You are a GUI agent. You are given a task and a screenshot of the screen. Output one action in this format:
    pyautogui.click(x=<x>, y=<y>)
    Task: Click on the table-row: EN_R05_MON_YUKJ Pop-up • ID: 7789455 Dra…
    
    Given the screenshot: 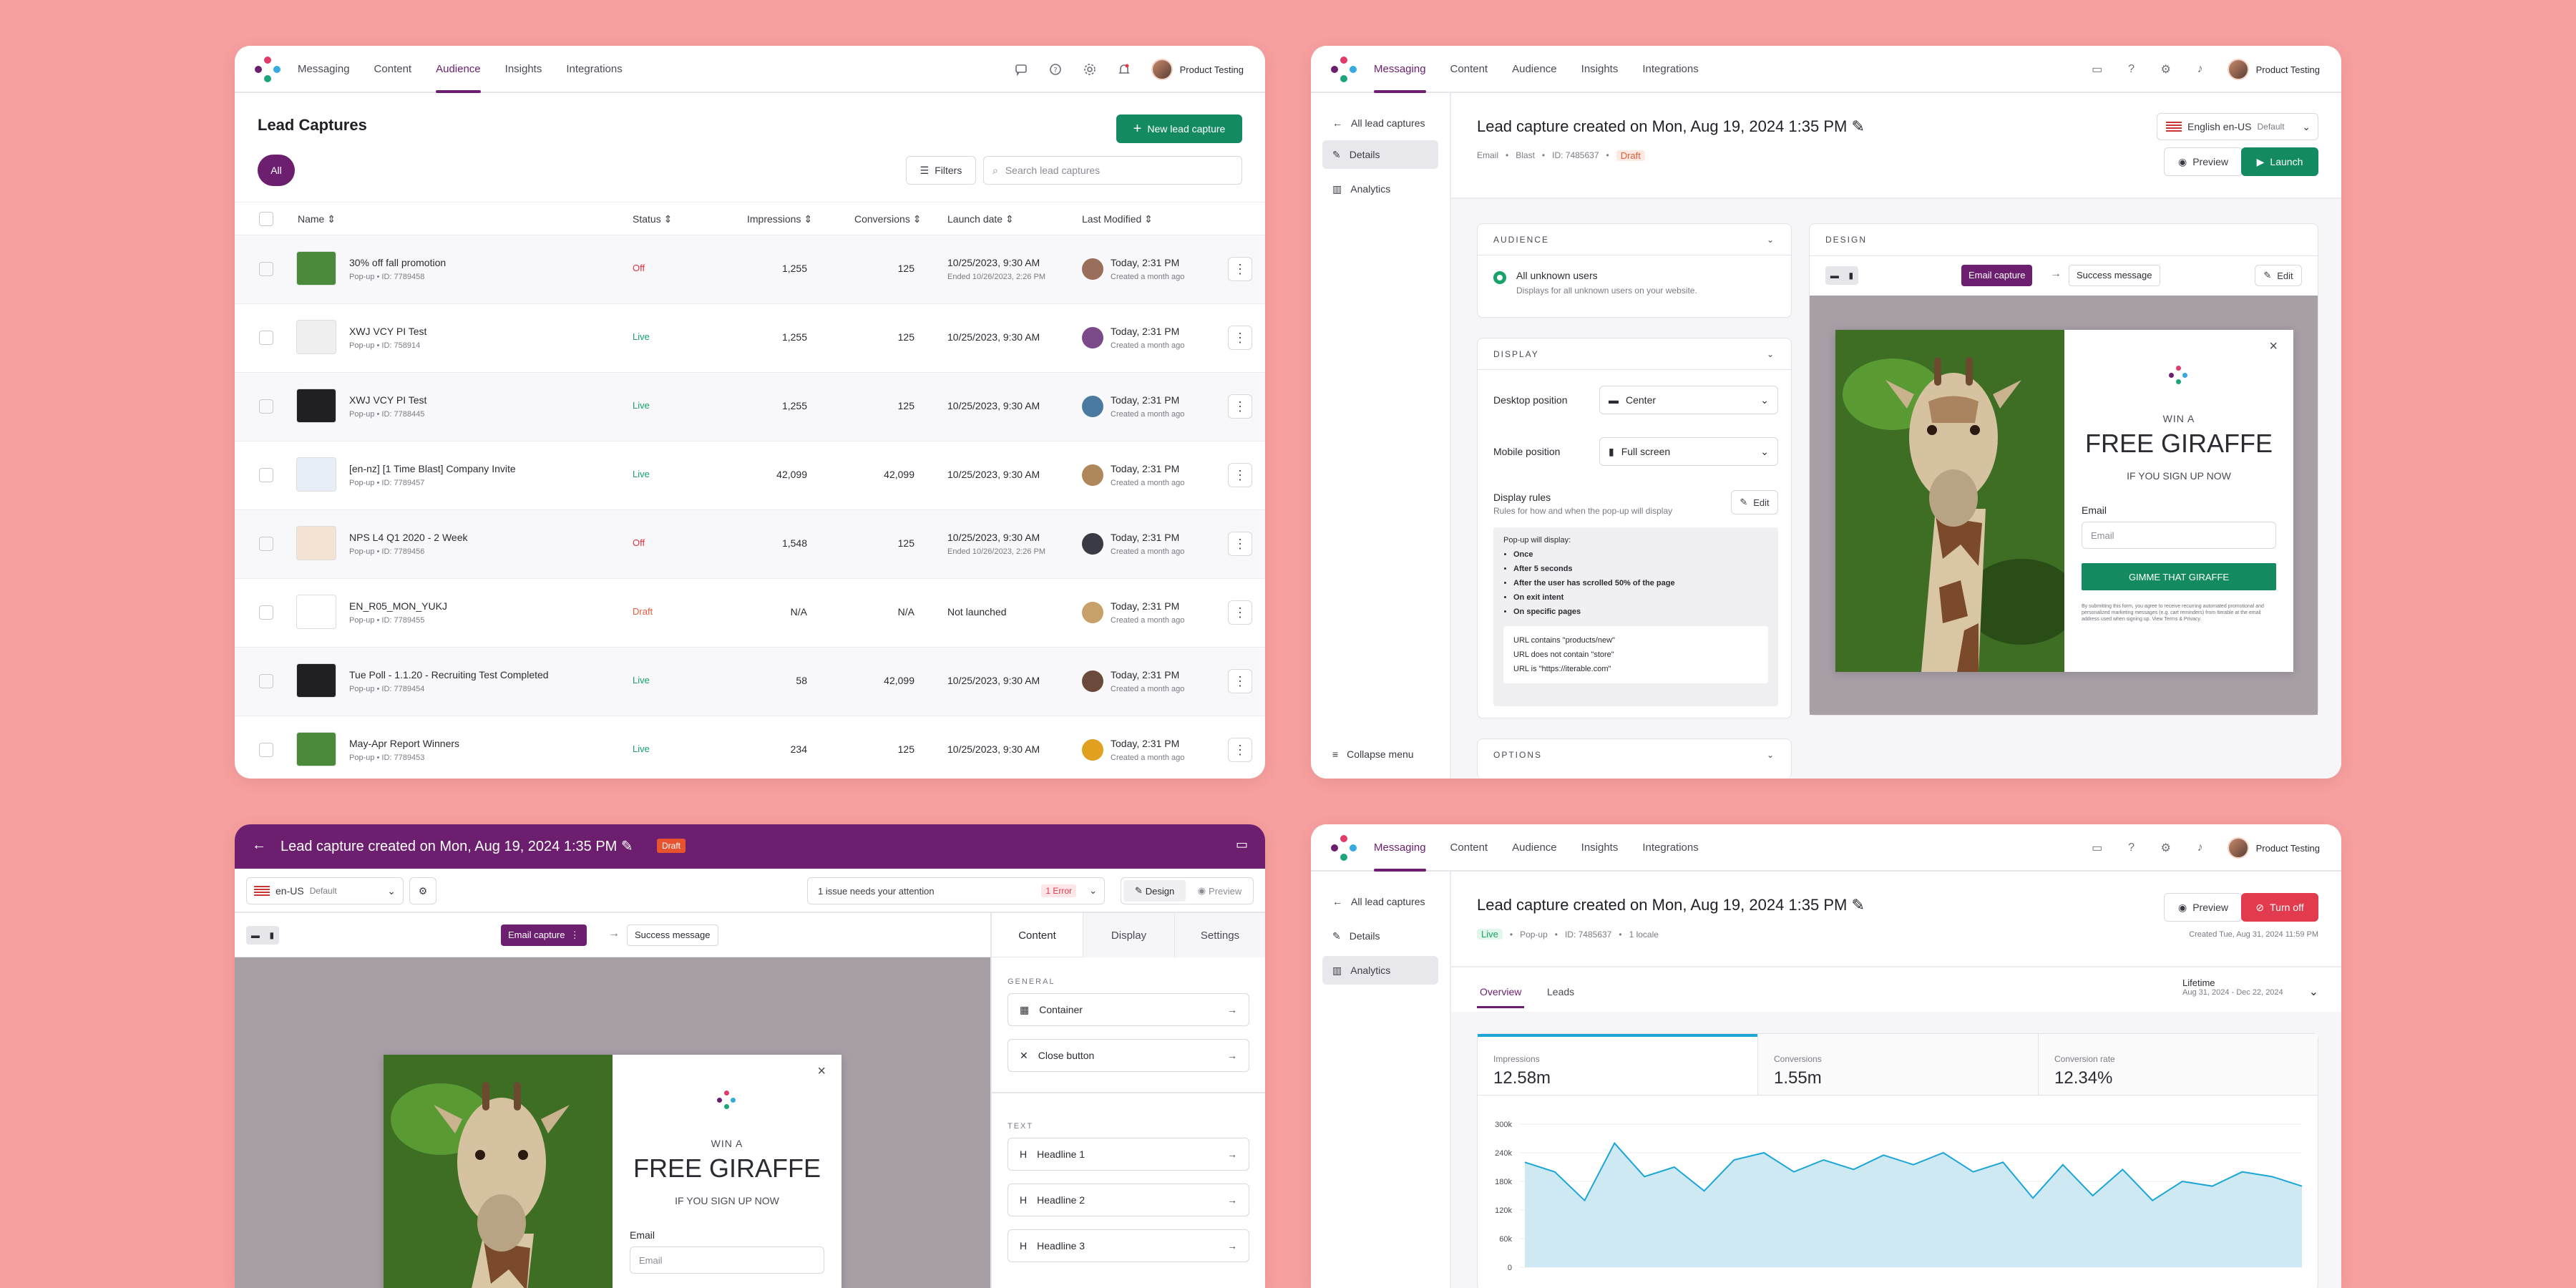 What is the action you would take?
    pyautogui.click(x=750, y=612)
    